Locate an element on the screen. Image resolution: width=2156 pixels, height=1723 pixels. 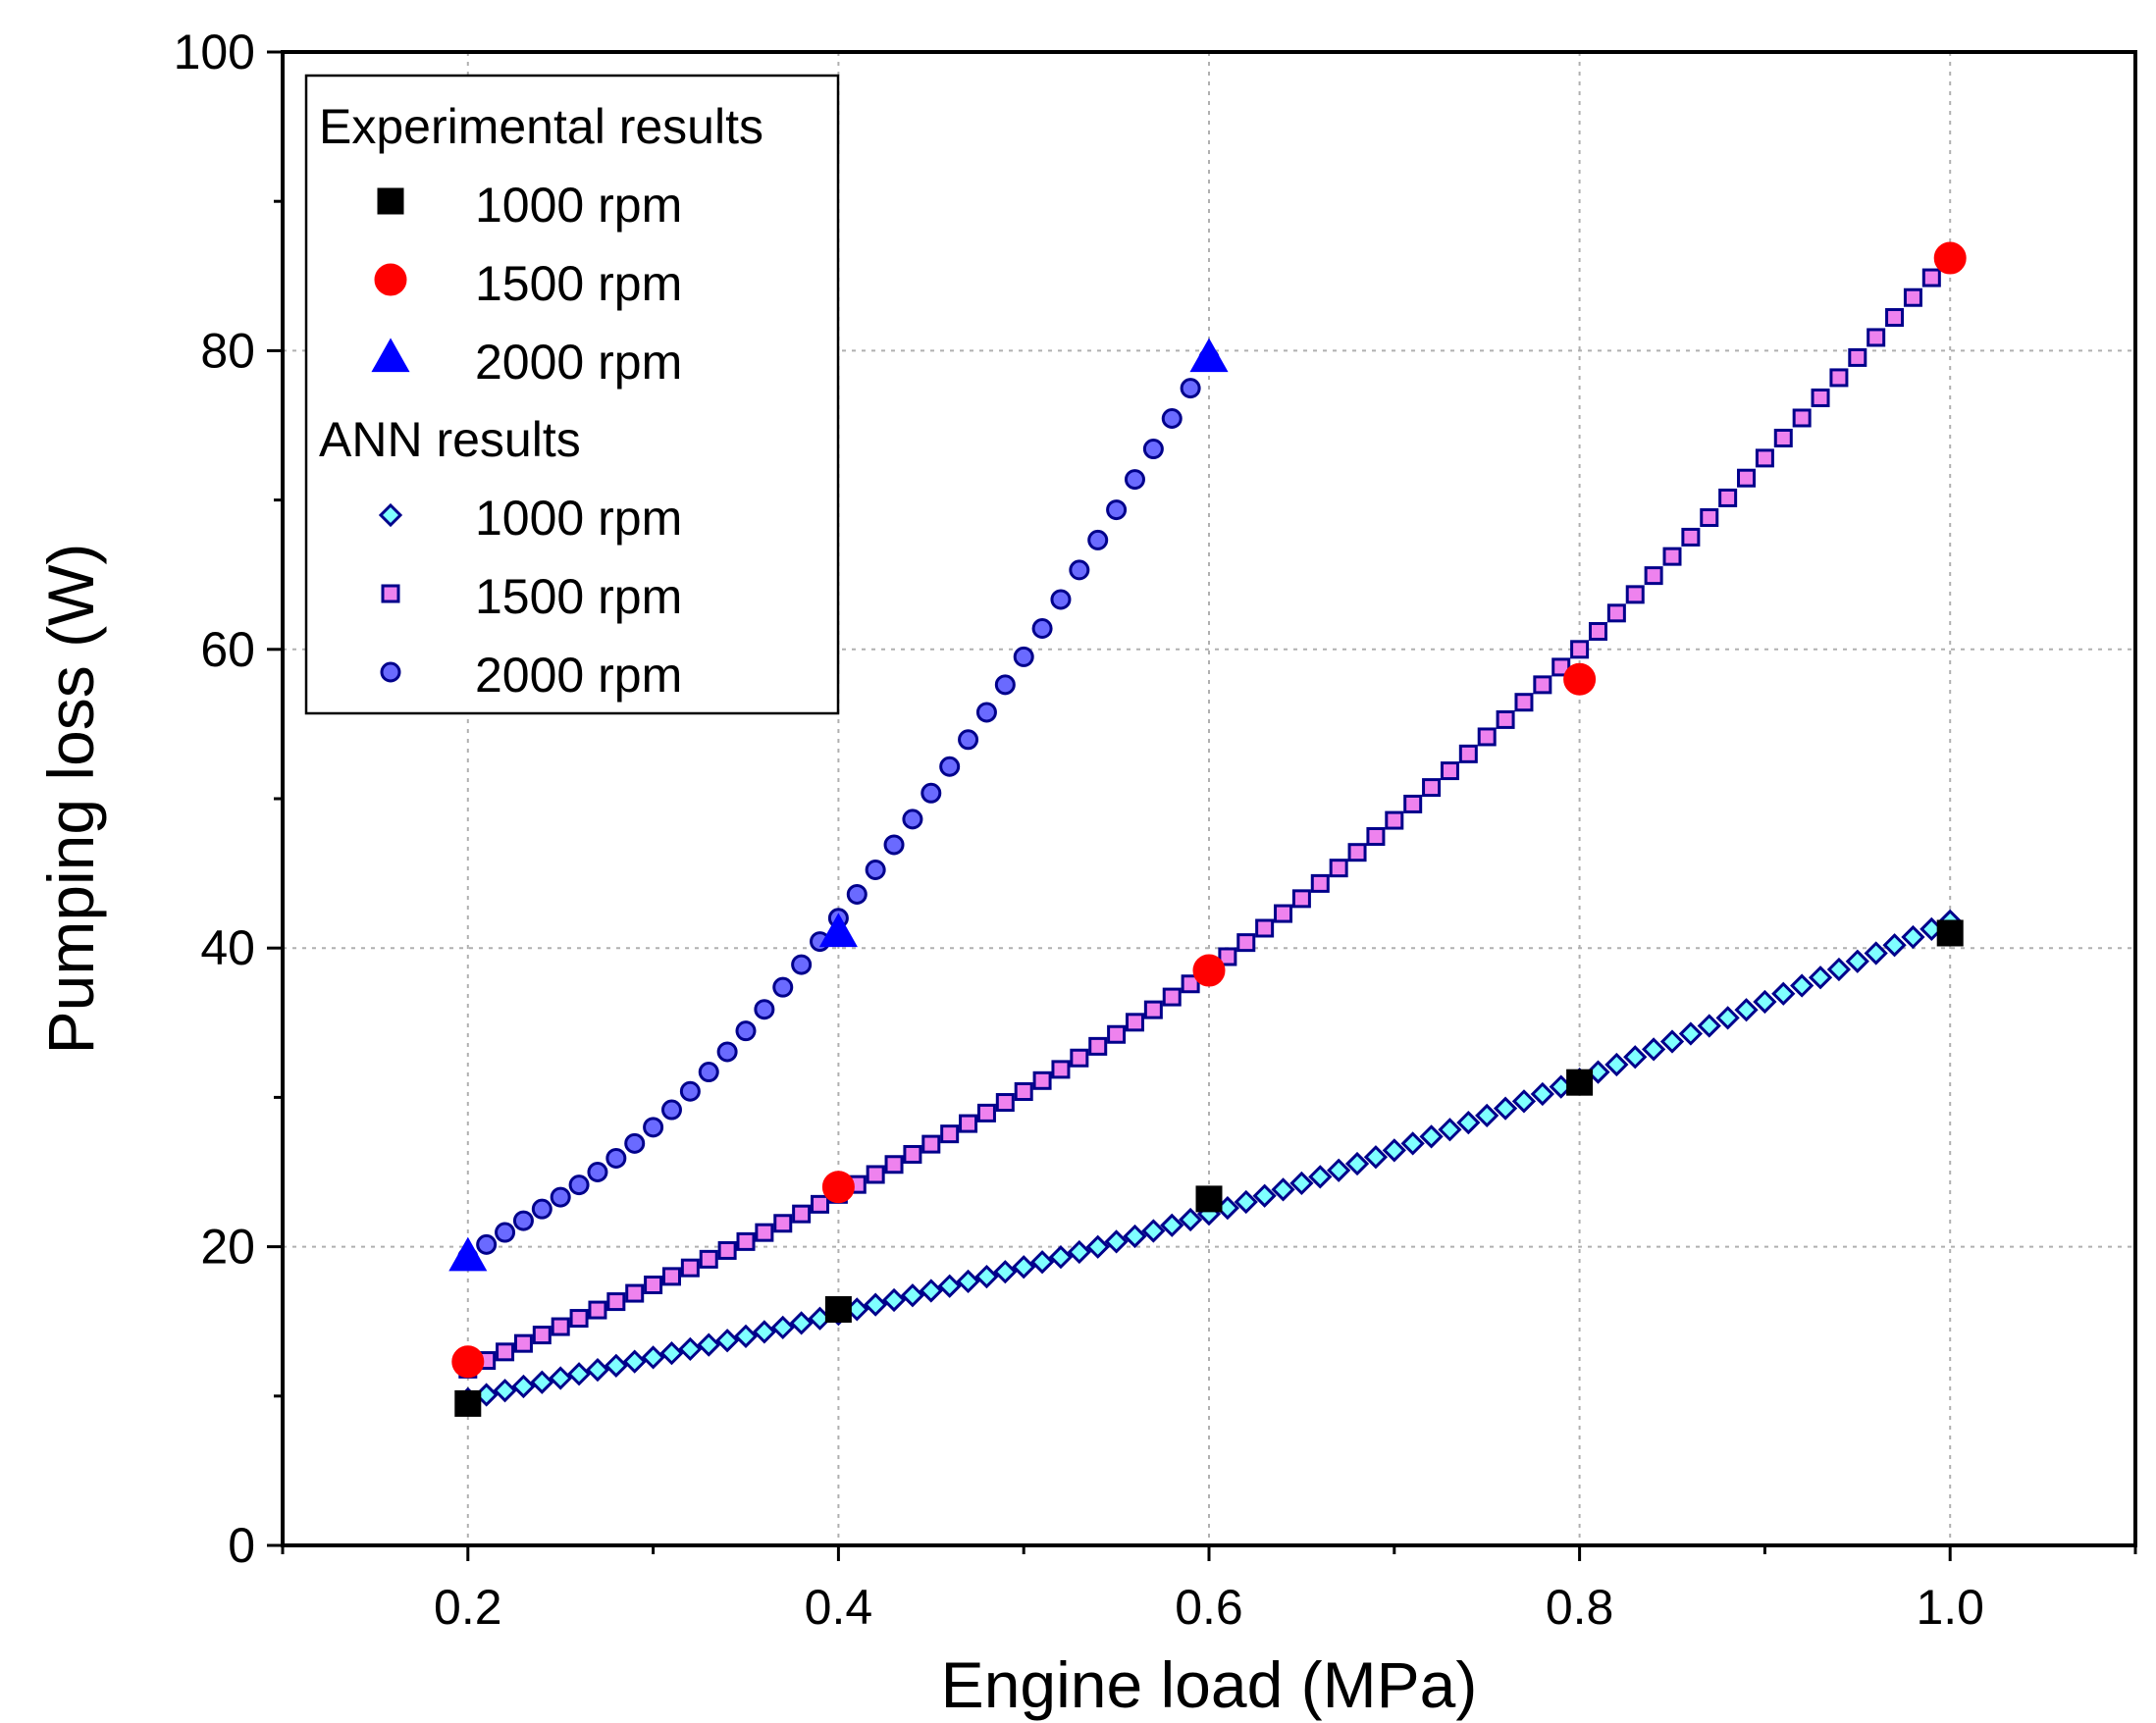
legend-ann-1500-label: 1500 rpm is located at coordinates (578, 597).